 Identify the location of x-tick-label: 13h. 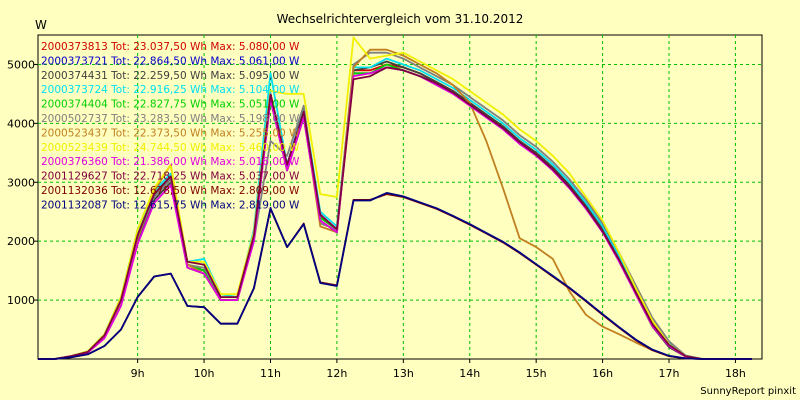
(403, 373).